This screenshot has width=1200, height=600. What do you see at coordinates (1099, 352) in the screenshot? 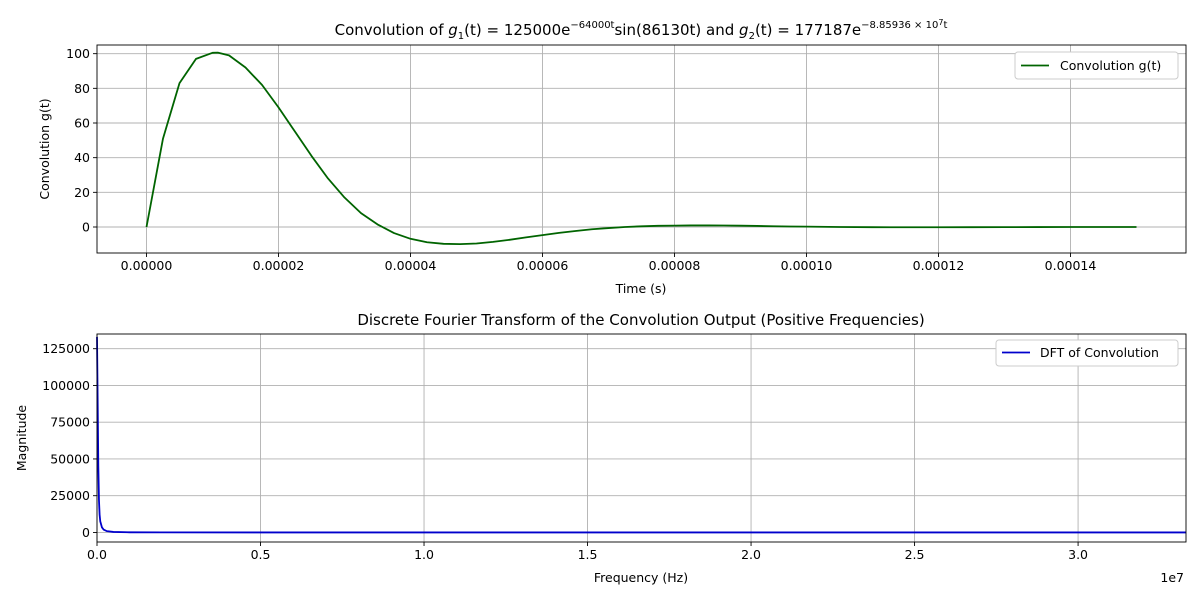
I see `legend-label: DFT of Convolution` at bounding box center [1099, 352].